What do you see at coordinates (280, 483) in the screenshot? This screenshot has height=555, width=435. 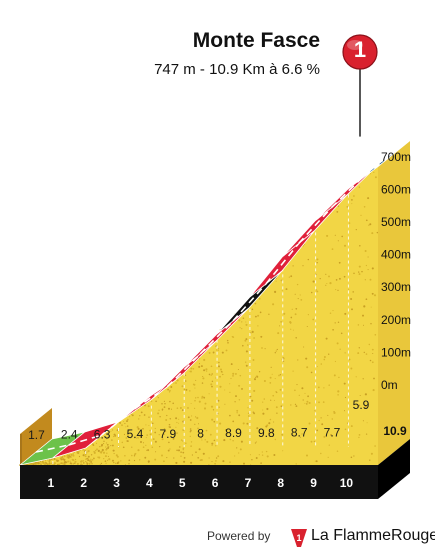 I see `km-tick-label: 8` at bounding box center [280, 483].